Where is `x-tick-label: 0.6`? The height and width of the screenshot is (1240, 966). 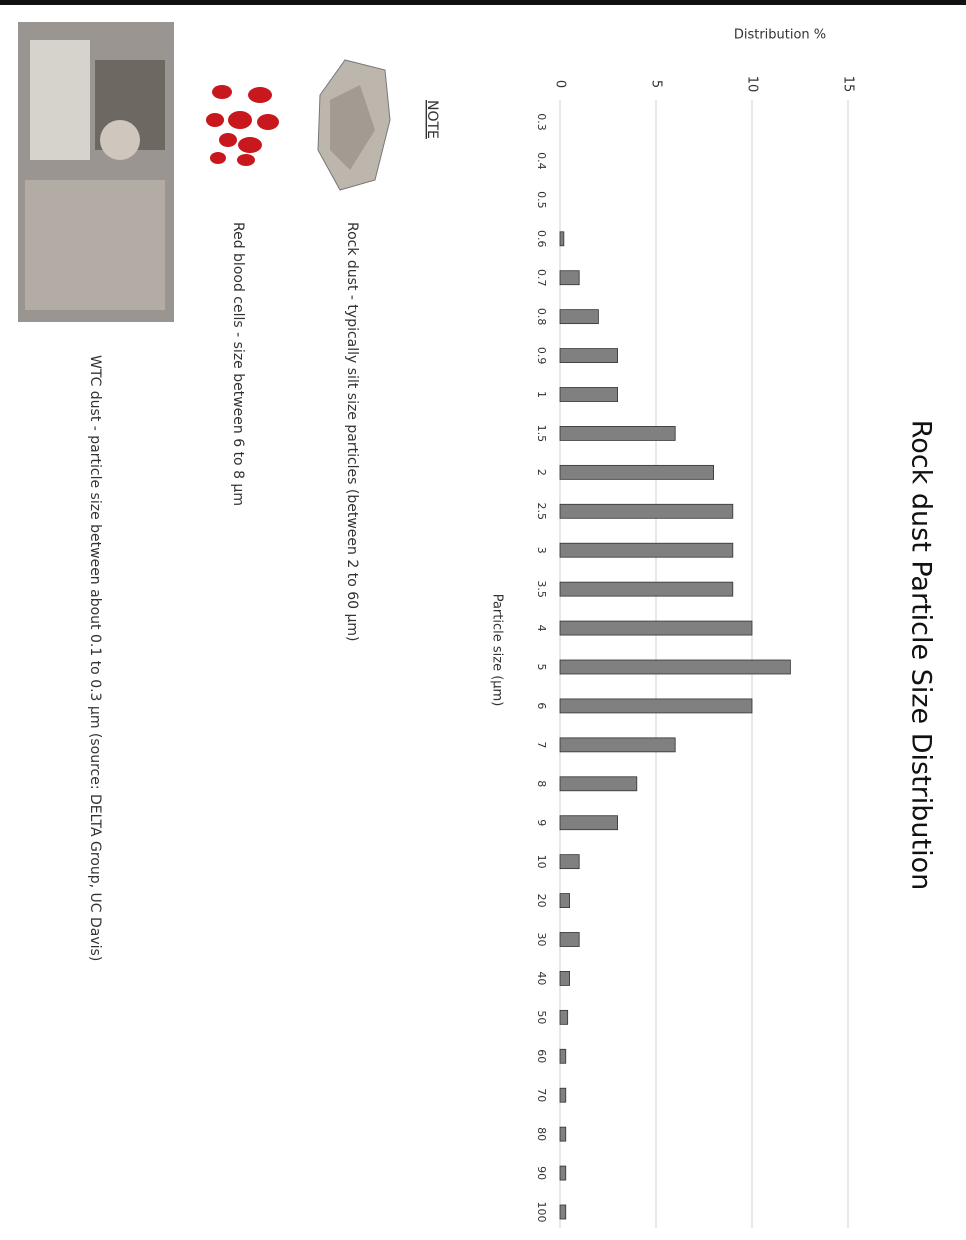 x-tick-label: 0.6 is located at coordinates (541, 239).